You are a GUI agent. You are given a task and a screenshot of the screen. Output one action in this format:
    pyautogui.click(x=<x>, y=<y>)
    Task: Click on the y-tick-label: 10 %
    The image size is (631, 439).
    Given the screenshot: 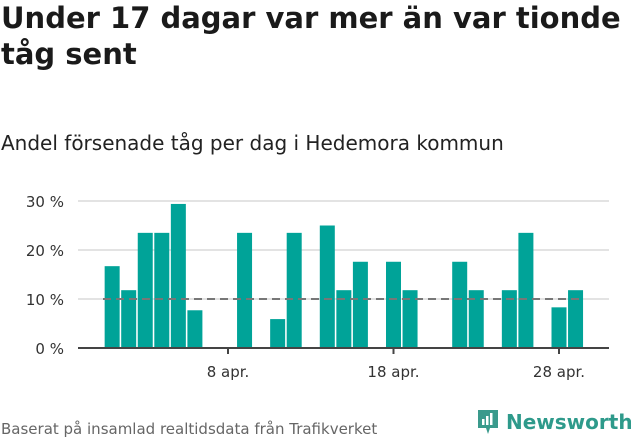 What is the action you would take?
    pyautogui.click(x=45, y=300)
    